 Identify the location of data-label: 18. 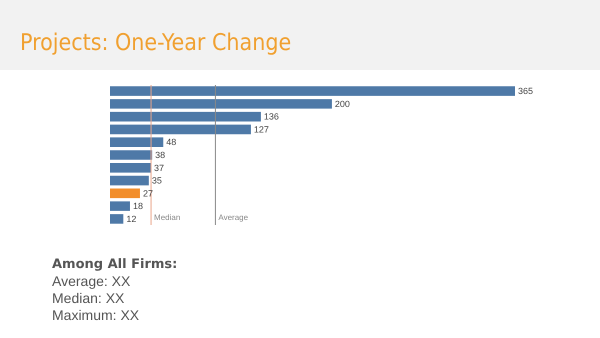
(137, 206).